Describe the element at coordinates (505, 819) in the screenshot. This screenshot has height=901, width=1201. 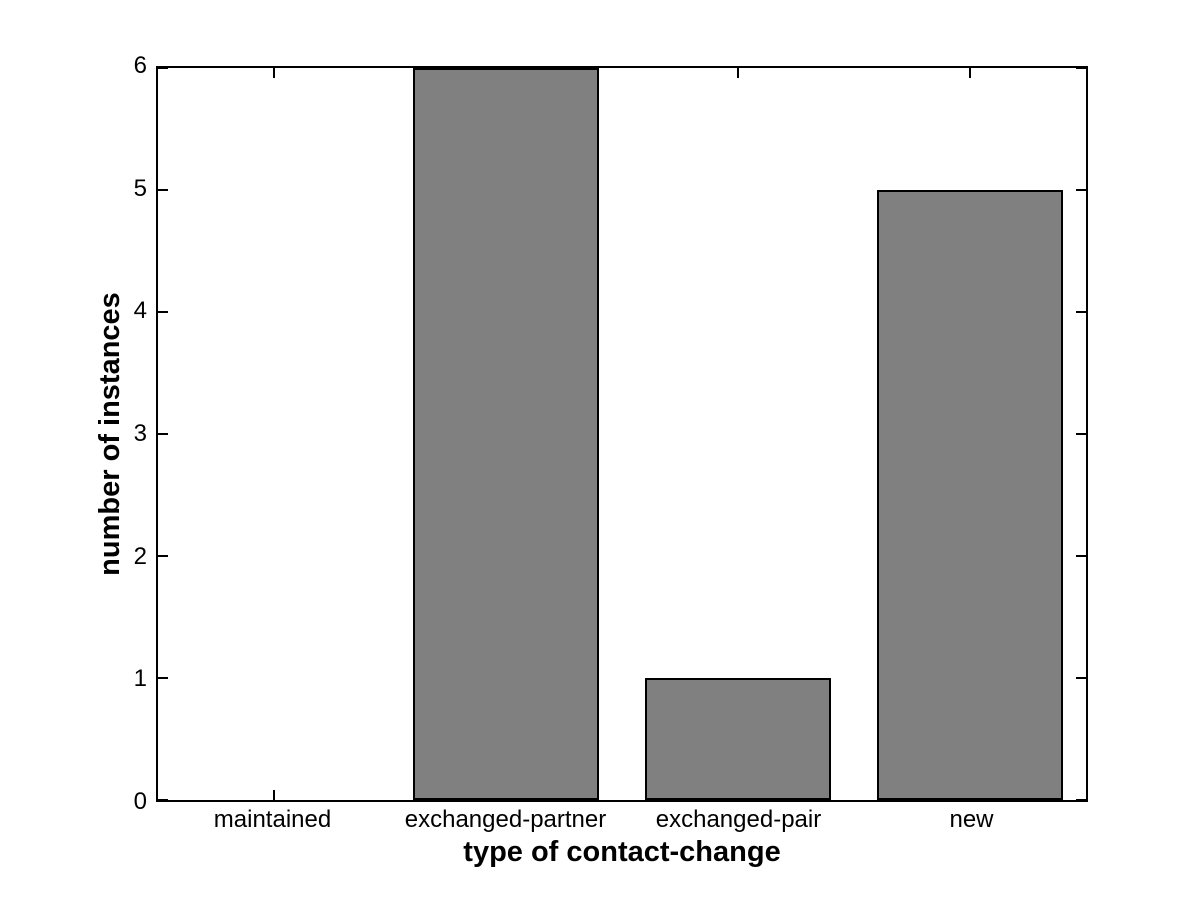
I see `x-tick-label-exchanged-partner: exchanged-partner` at that location.